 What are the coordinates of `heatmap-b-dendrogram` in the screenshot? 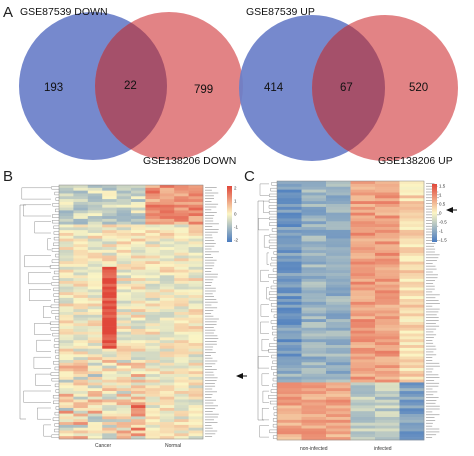 It's located at (39, 312).